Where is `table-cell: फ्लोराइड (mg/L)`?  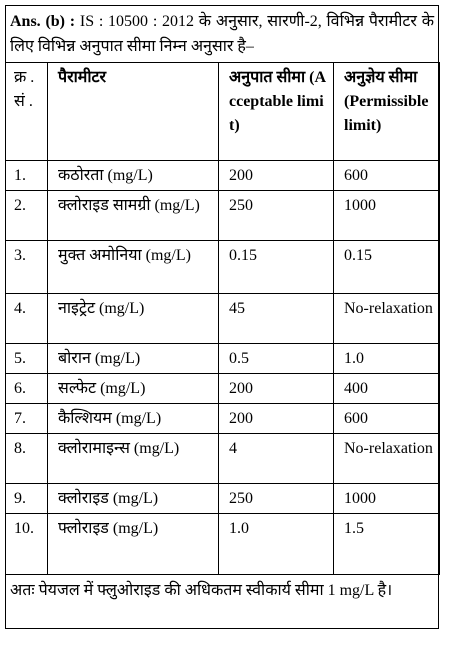 table-cell: फ्लोराइड (mg/L) is located at coordinates (133, 544).